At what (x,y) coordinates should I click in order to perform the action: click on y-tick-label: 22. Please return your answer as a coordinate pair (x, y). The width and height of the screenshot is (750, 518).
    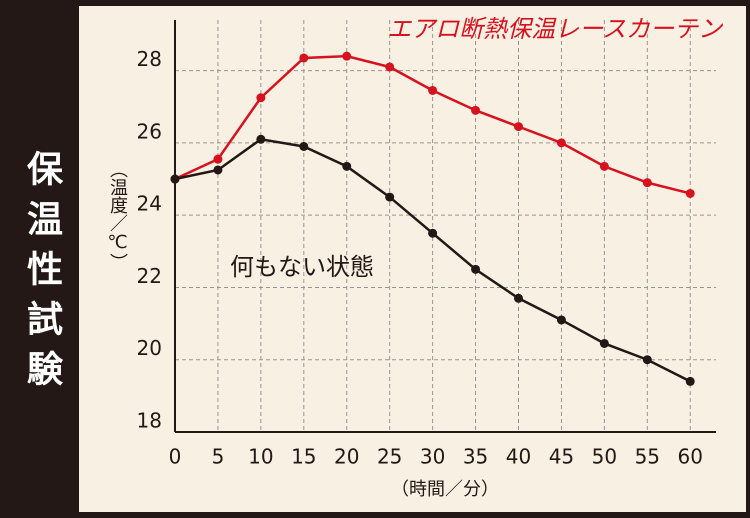
    Looking at the image, I should click on (149, 276).